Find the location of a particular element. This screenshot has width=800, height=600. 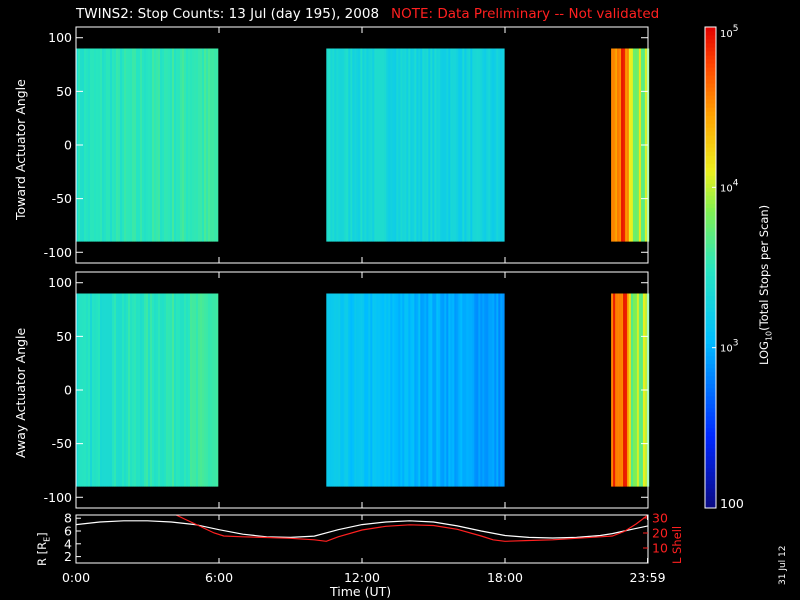

r-tick-label: 4 is located at coordinates (68, 543).